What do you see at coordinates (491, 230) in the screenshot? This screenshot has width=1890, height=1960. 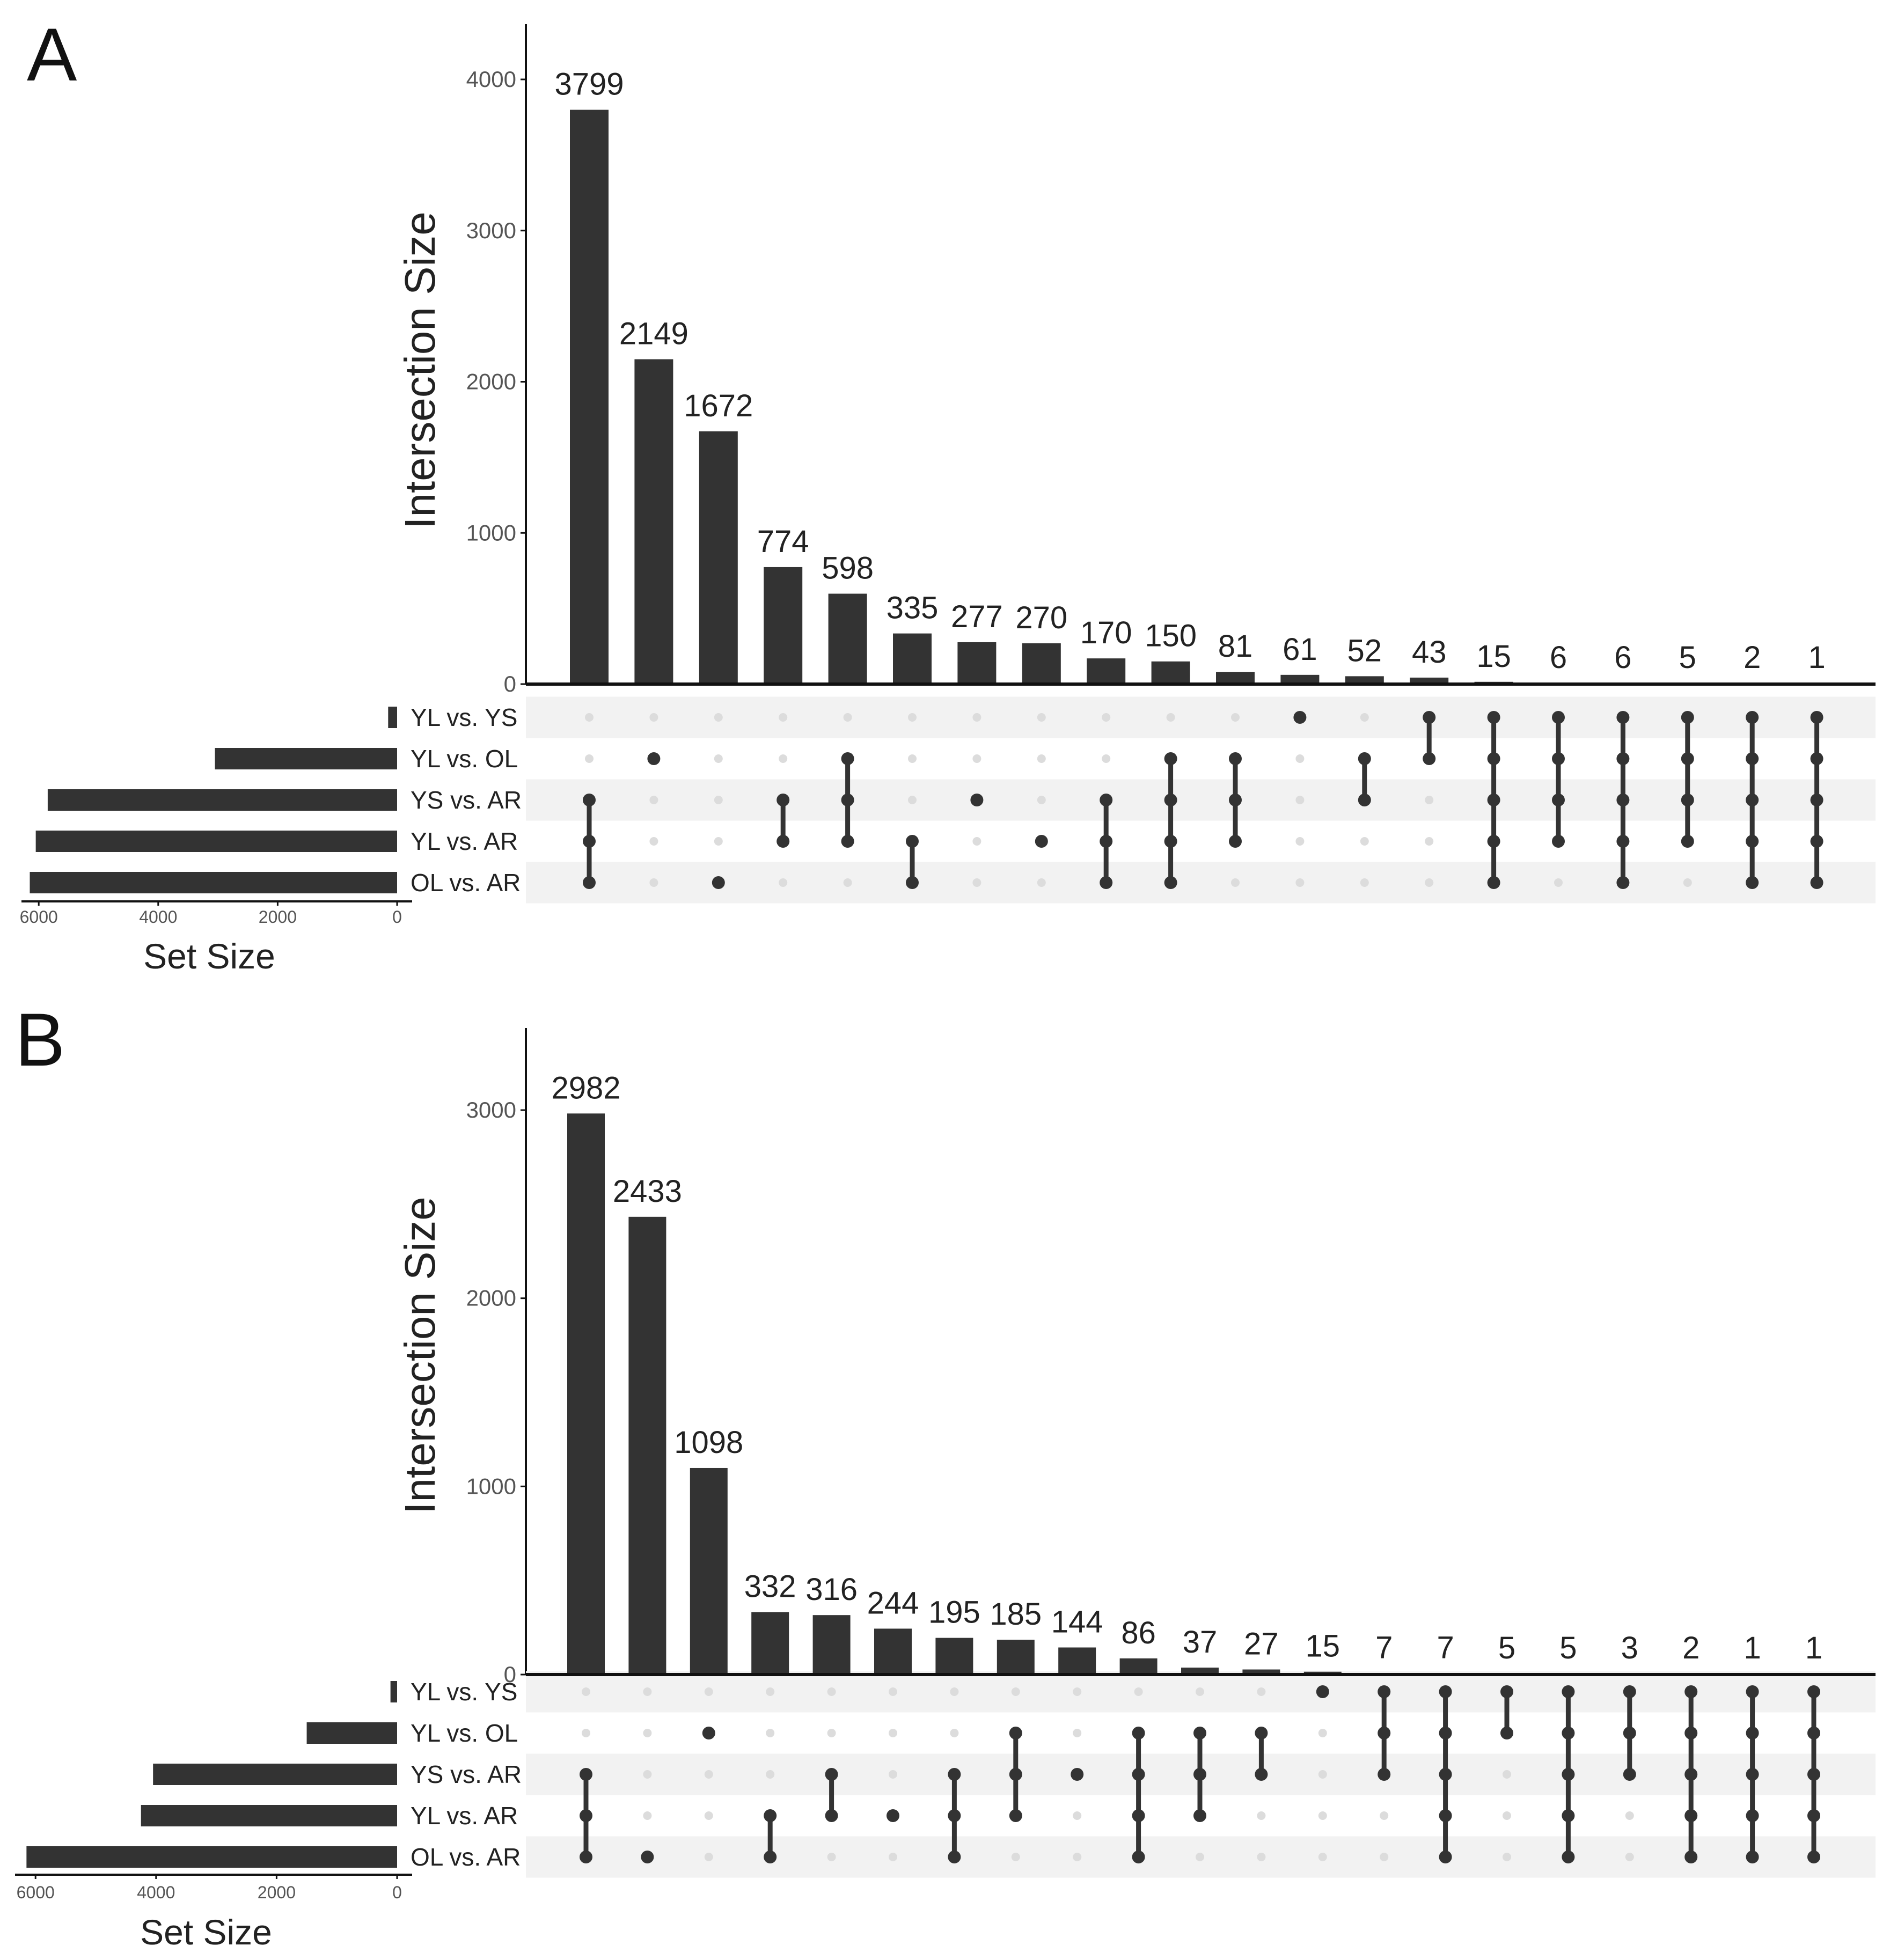 I see `y-tick-label: 3000` at bounding box center [491, 230].